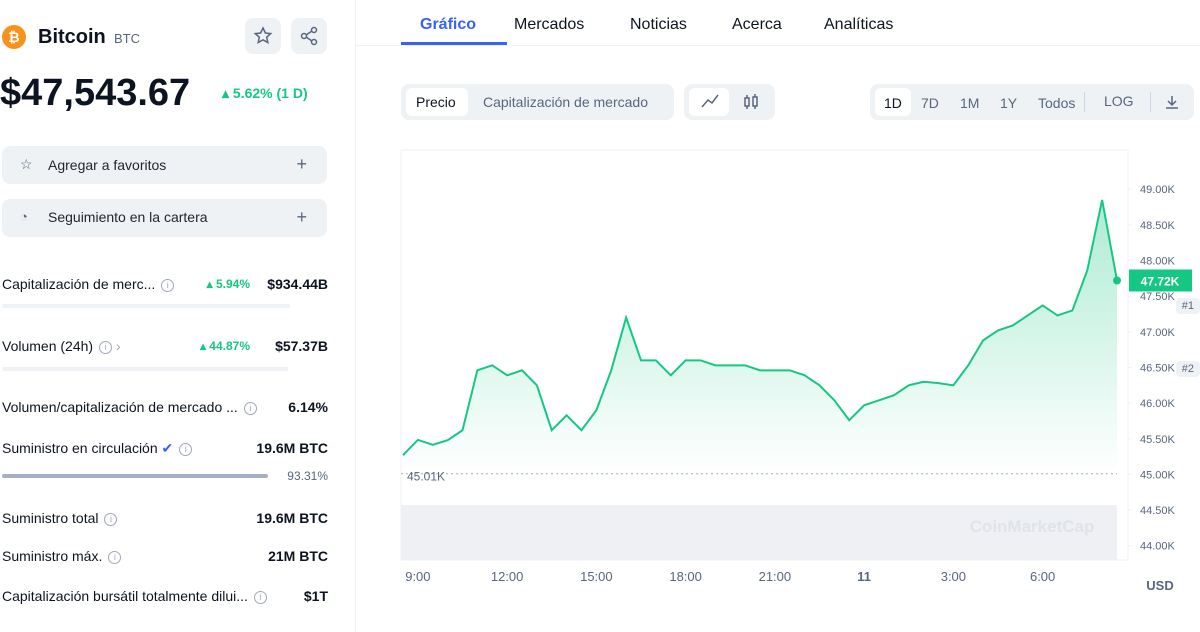 The width and height of the screenshot is (1200, 632). Describe the element at coordinates (1057, 103) in the screenshot. I see `range: Todos` at that location.